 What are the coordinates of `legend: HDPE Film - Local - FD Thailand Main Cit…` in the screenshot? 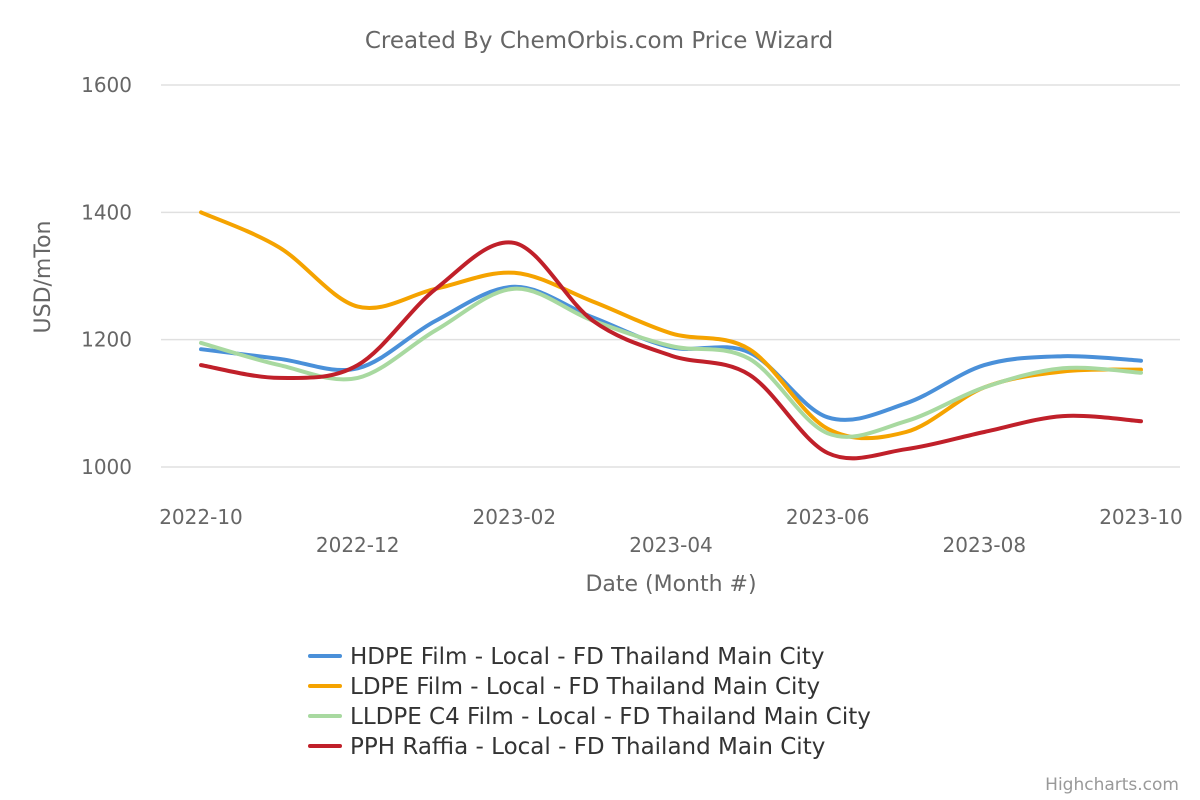 It's located at (589, 702).